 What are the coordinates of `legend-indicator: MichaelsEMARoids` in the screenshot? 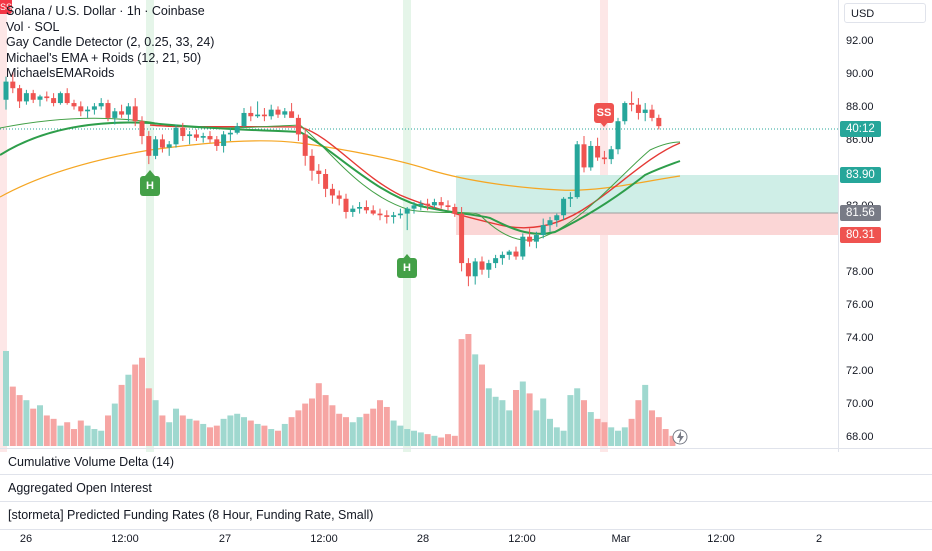 It's located at (60, 73).